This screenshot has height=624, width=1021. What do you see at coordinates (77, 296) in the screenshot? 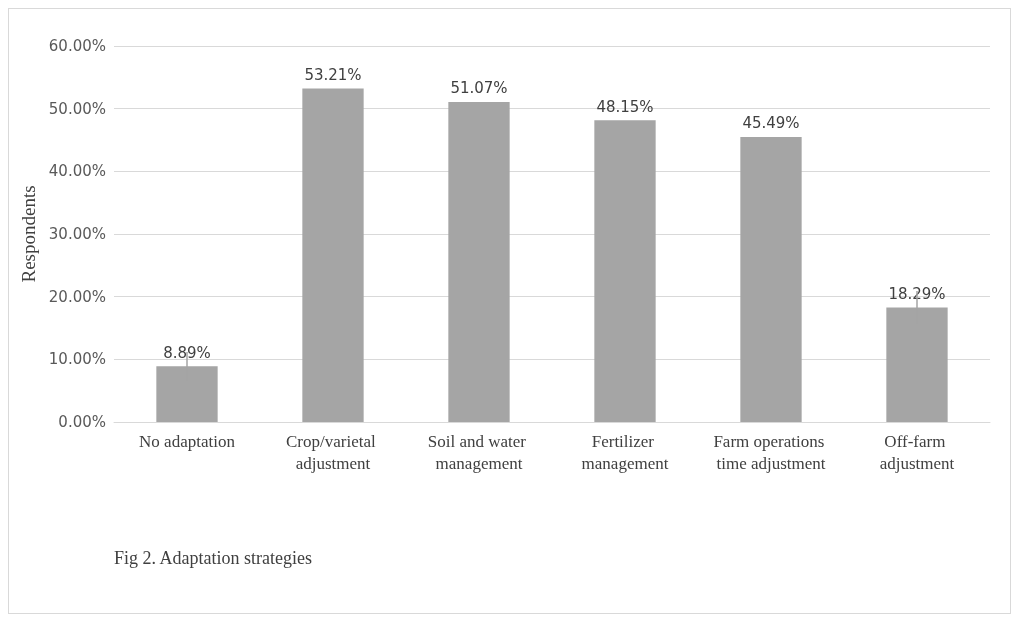
I see `y-tick-label: 20.00%` at bounding box center [77, 296].